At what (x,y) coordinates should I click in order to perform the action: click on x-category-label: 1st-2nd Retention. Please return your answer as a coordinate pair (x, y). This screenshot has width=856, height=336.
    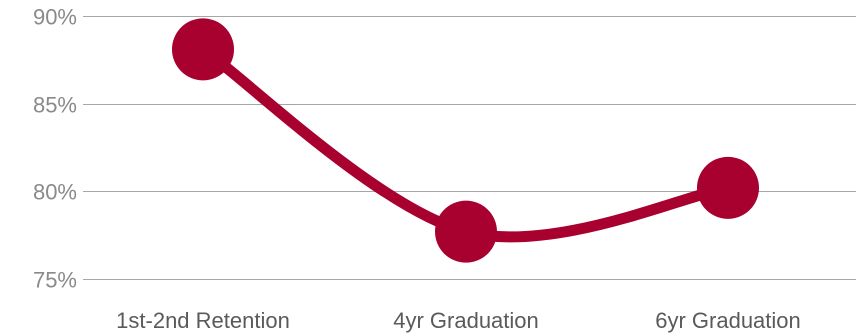
    Looking at the image, I should click on (203, 320).